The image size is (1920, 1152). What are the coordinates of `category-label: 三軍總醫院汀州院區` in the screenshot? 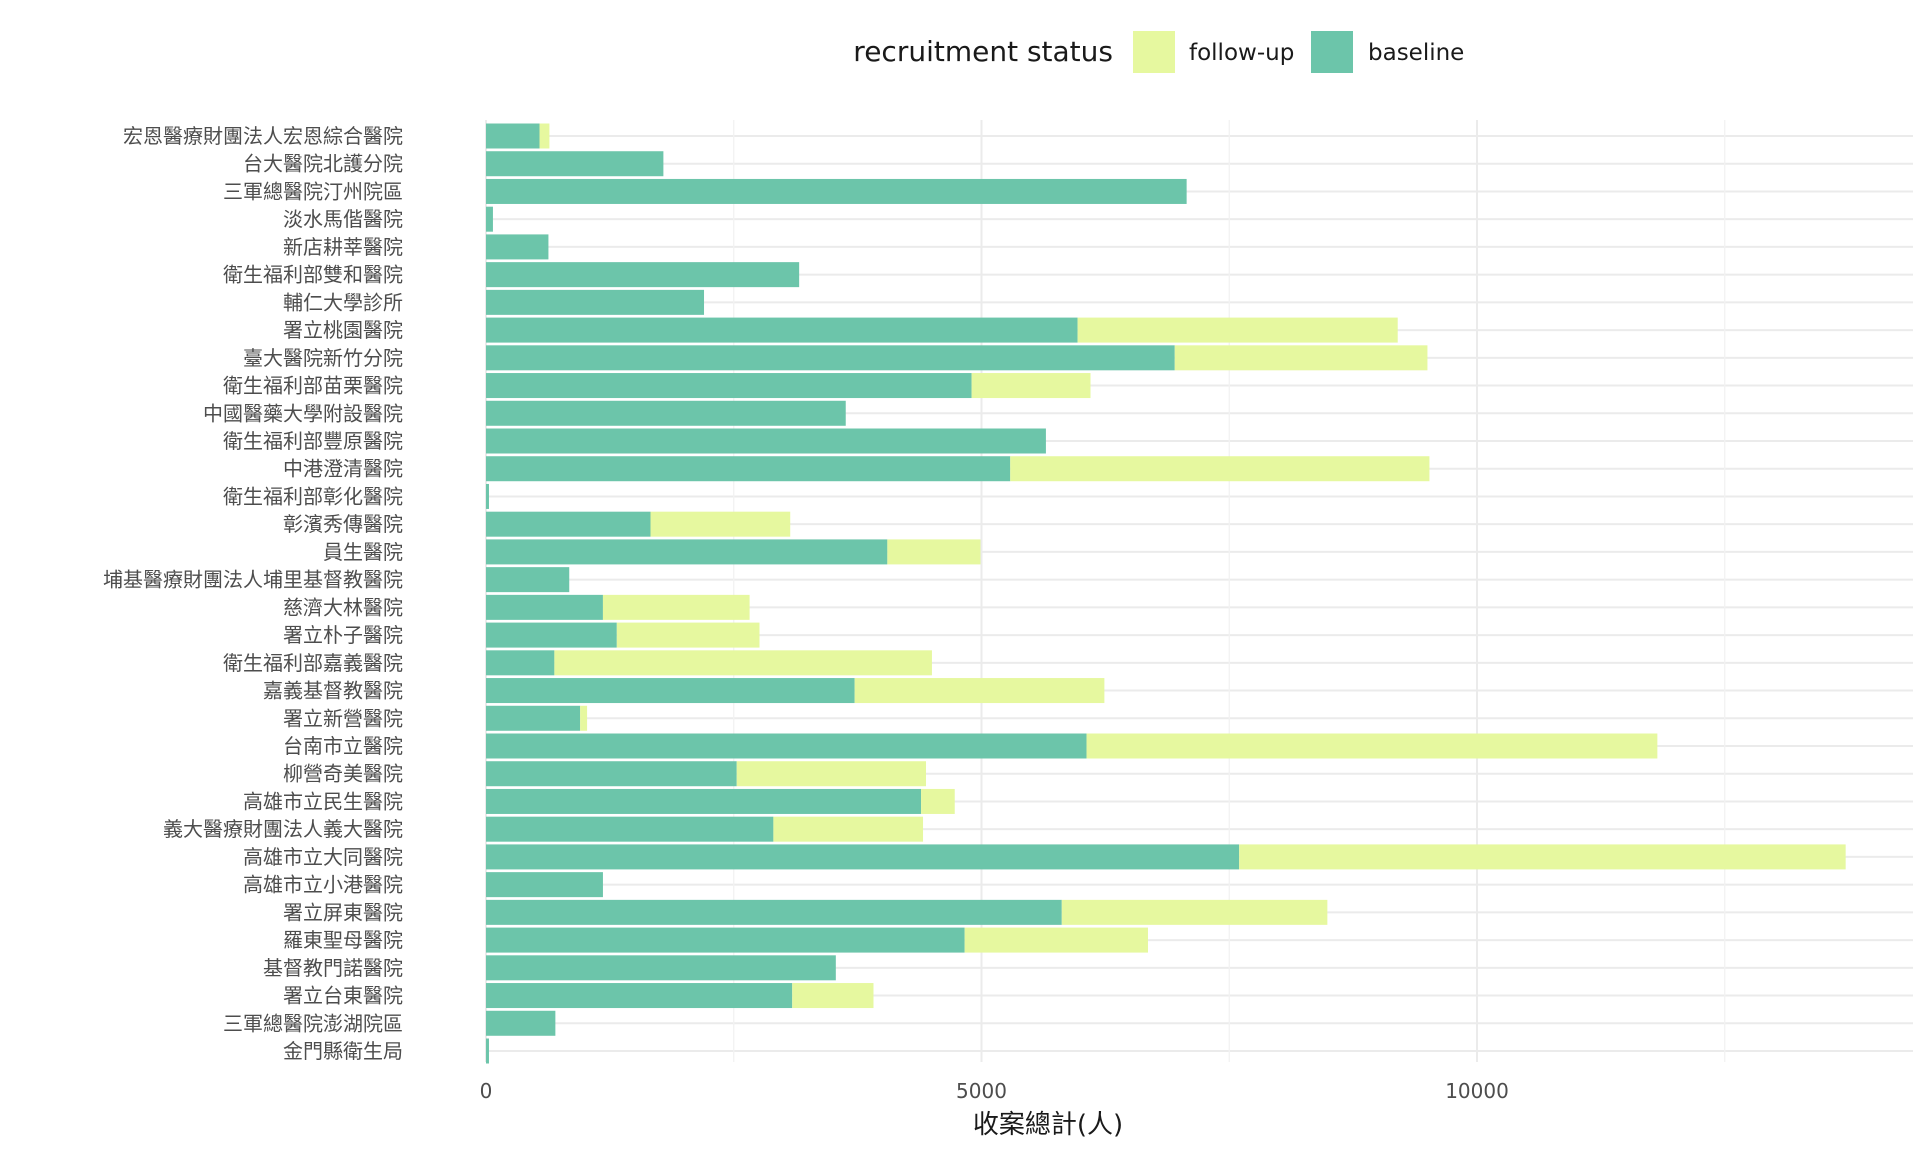 It's located at (313, 191).